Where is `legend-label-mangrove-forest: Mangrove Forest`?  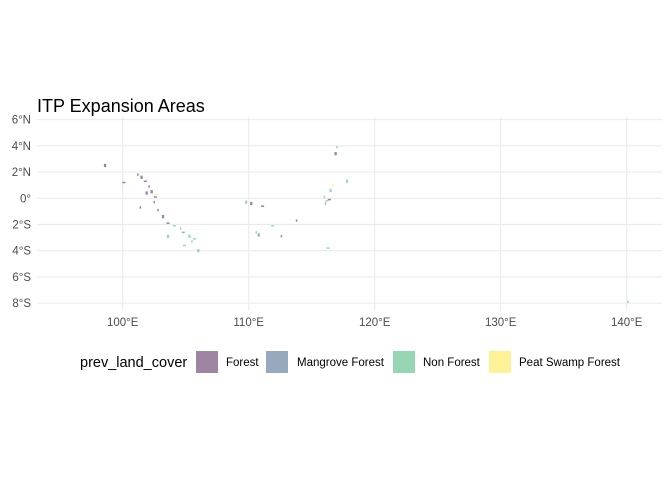 legend-label-mangrove-forest: Mangrove Forest is located at coordinates (341, 363).